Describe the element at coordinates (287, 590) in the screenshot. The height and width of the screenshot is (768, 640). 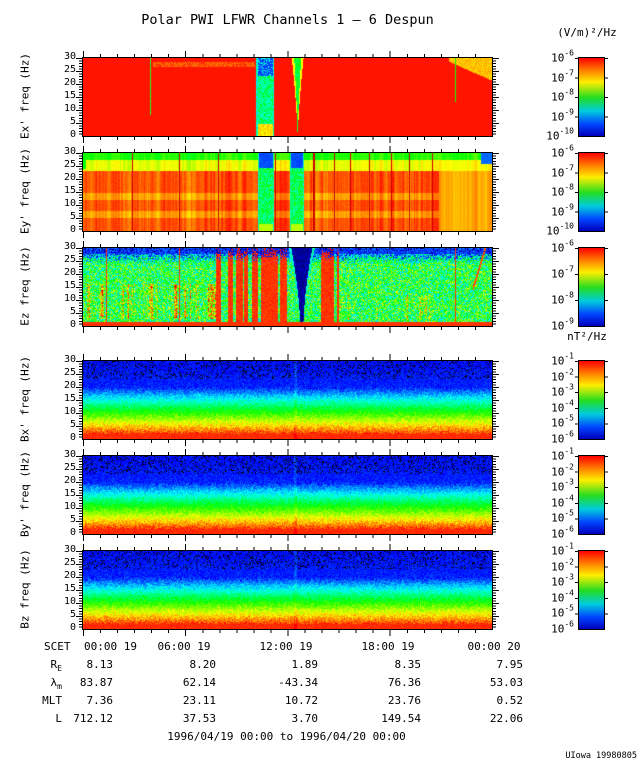
I see `spectrogram-canvas-bz` at that location.